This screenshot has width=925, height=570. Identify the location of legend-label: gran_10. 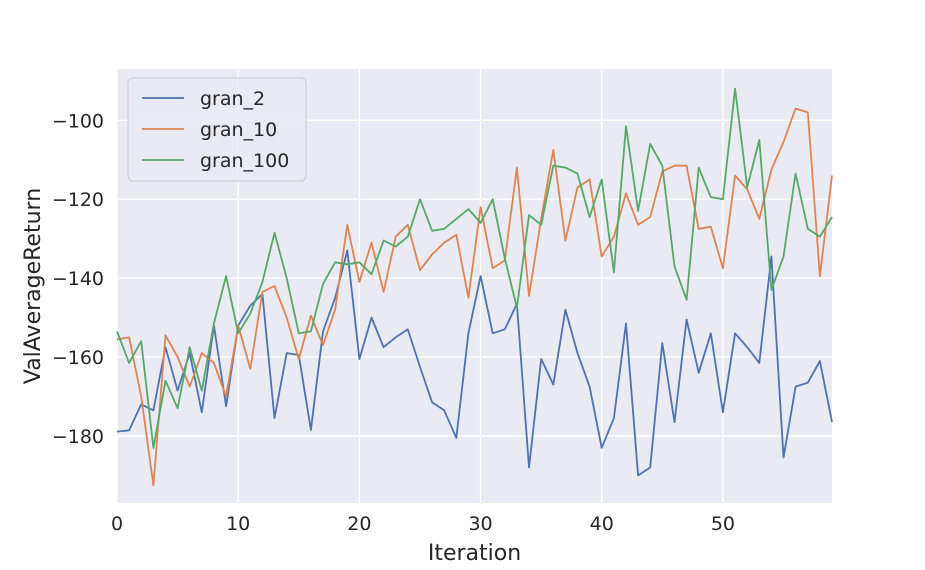
(238, 130).